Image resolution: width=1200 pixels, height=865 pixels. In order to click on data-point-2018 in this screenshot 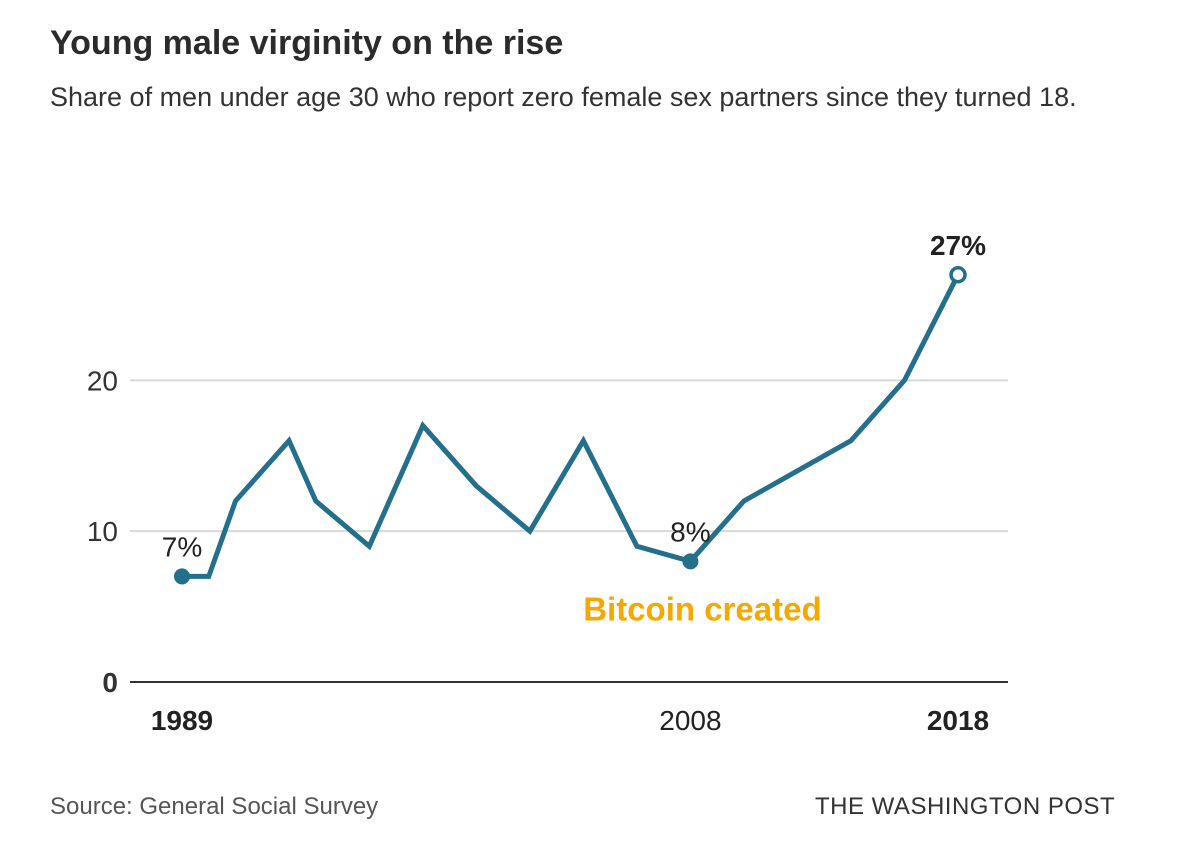, I will do `click(958, 275)`.